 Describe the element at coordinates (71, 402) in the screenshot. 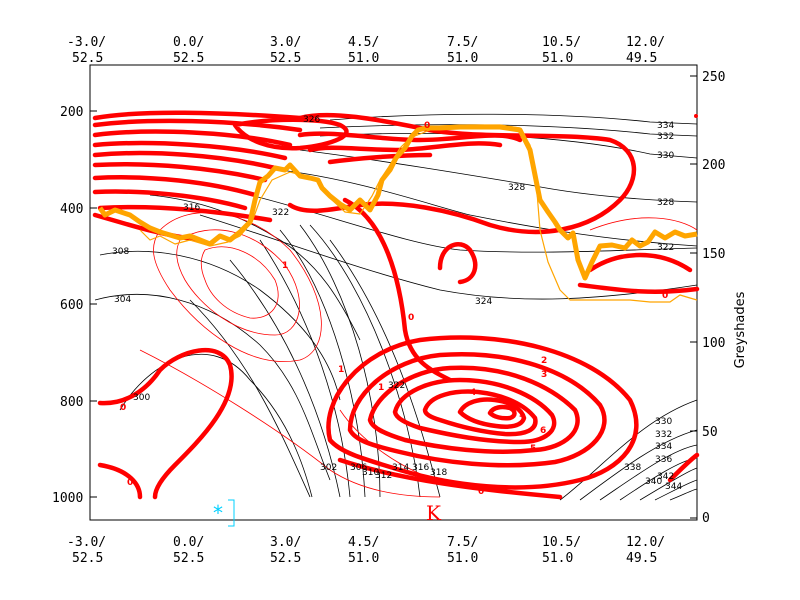

I see `left-tick-label: 800` at that location.